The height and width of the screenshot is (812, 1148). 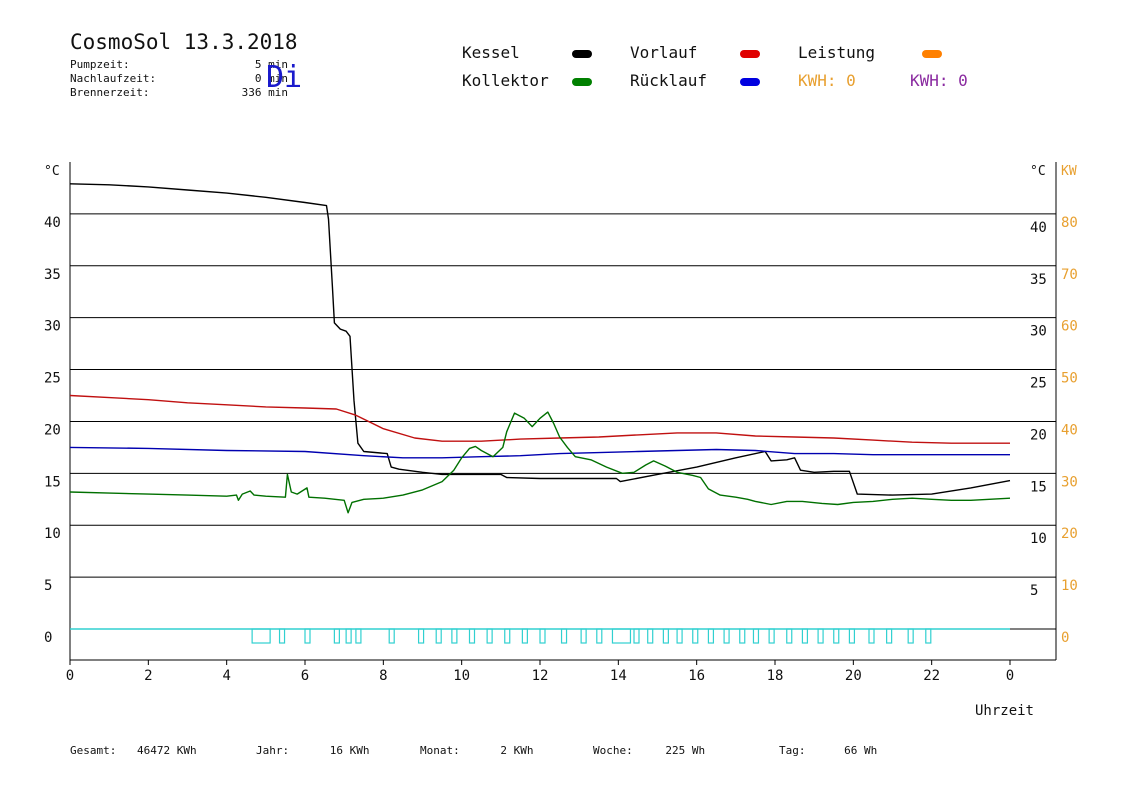 What do you see at coordinates (505, 80) in the screenshot?
I see `legend-kollektor-label: Kollektor` at bounding box center [505, 80].